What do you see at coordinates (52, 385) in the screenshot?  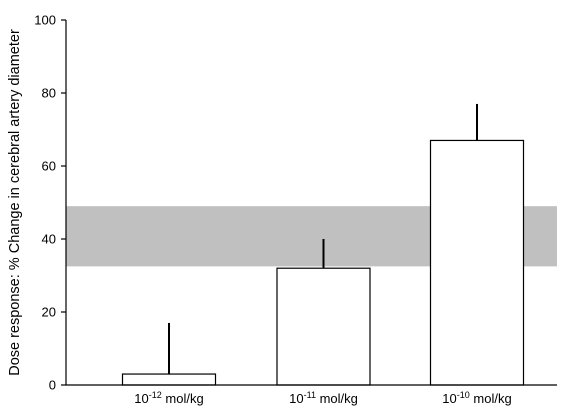 I see `y-tick-label: 0` at bounding box center [52, 385].